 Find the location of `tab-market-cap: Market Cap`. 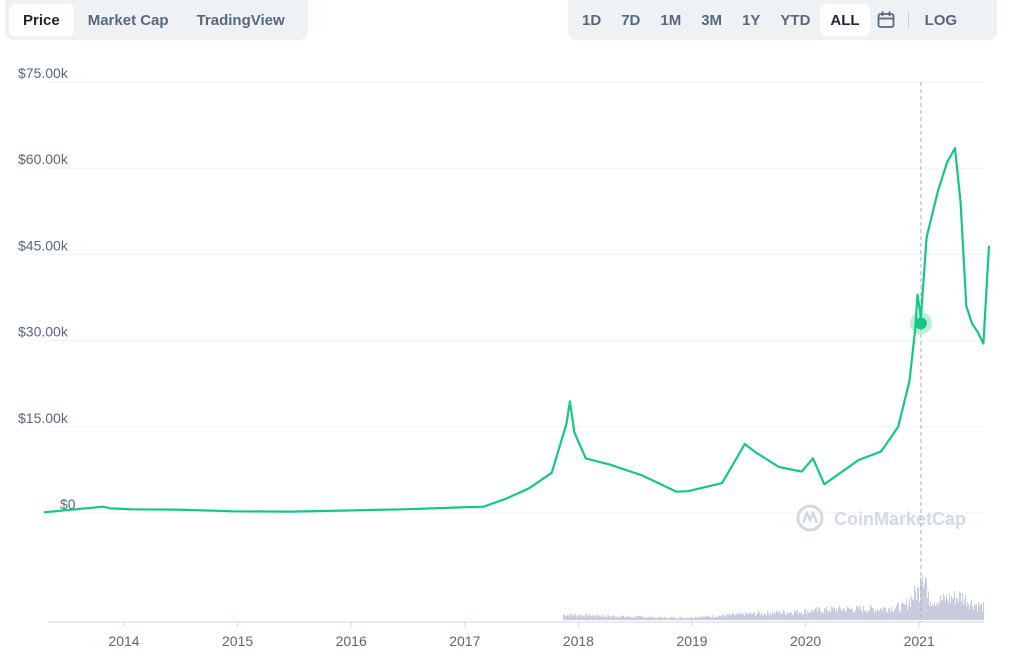

tab-market-cap: Market Cap is located at coordinates (128, 20).